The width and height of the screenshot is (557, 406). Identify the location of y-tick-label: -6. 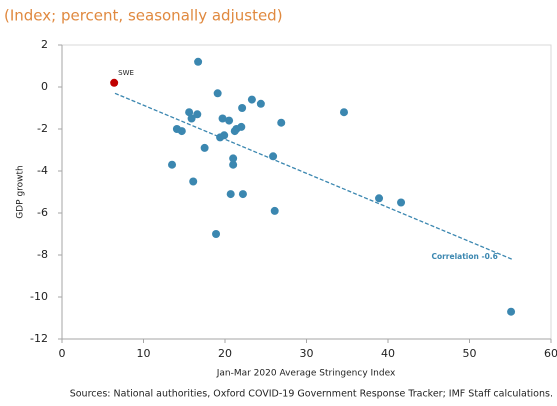
(42, 212).